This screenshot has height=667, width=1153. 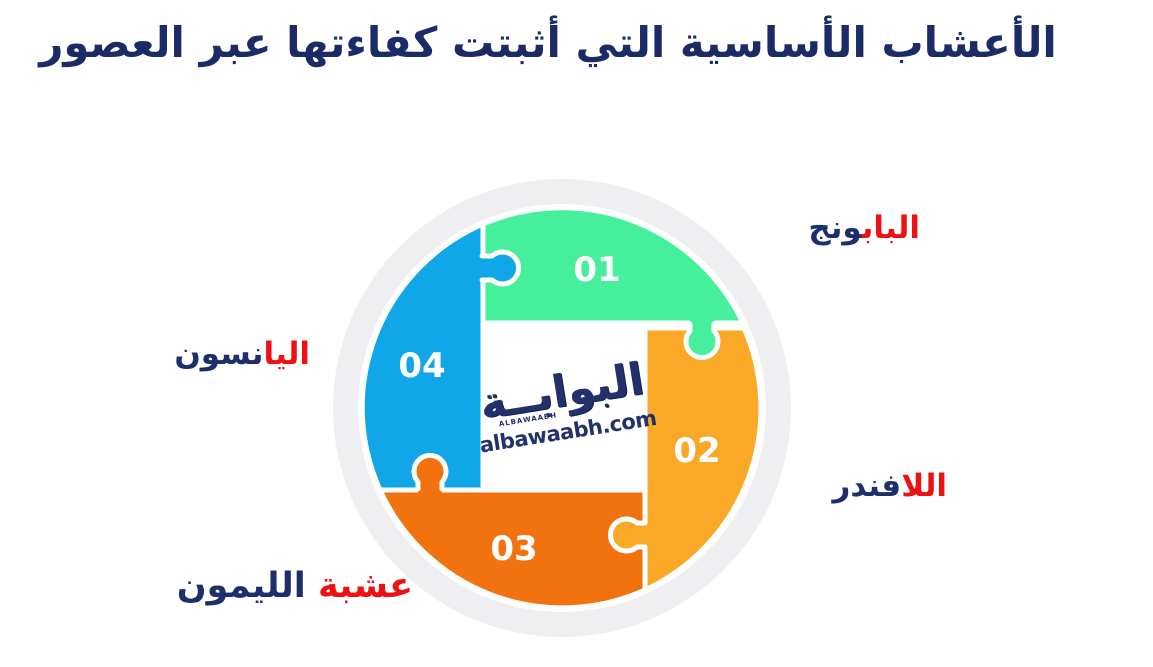 I want to click on tab-darkorange-into-blue-outline, so click(x=430, y=472).